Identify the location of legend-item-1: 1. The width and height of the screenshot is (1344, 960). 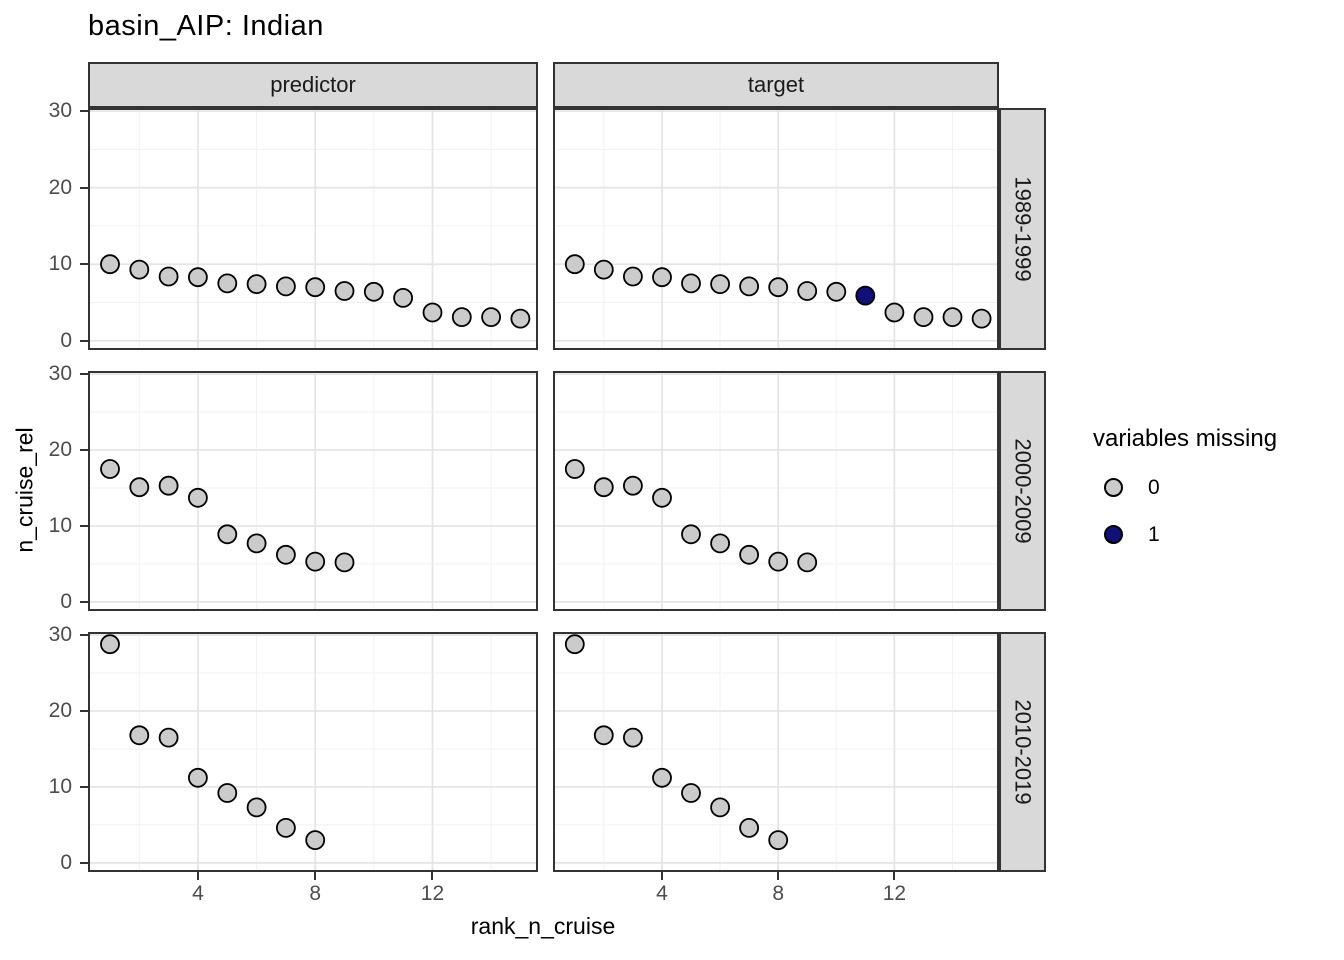
(1132, 534).